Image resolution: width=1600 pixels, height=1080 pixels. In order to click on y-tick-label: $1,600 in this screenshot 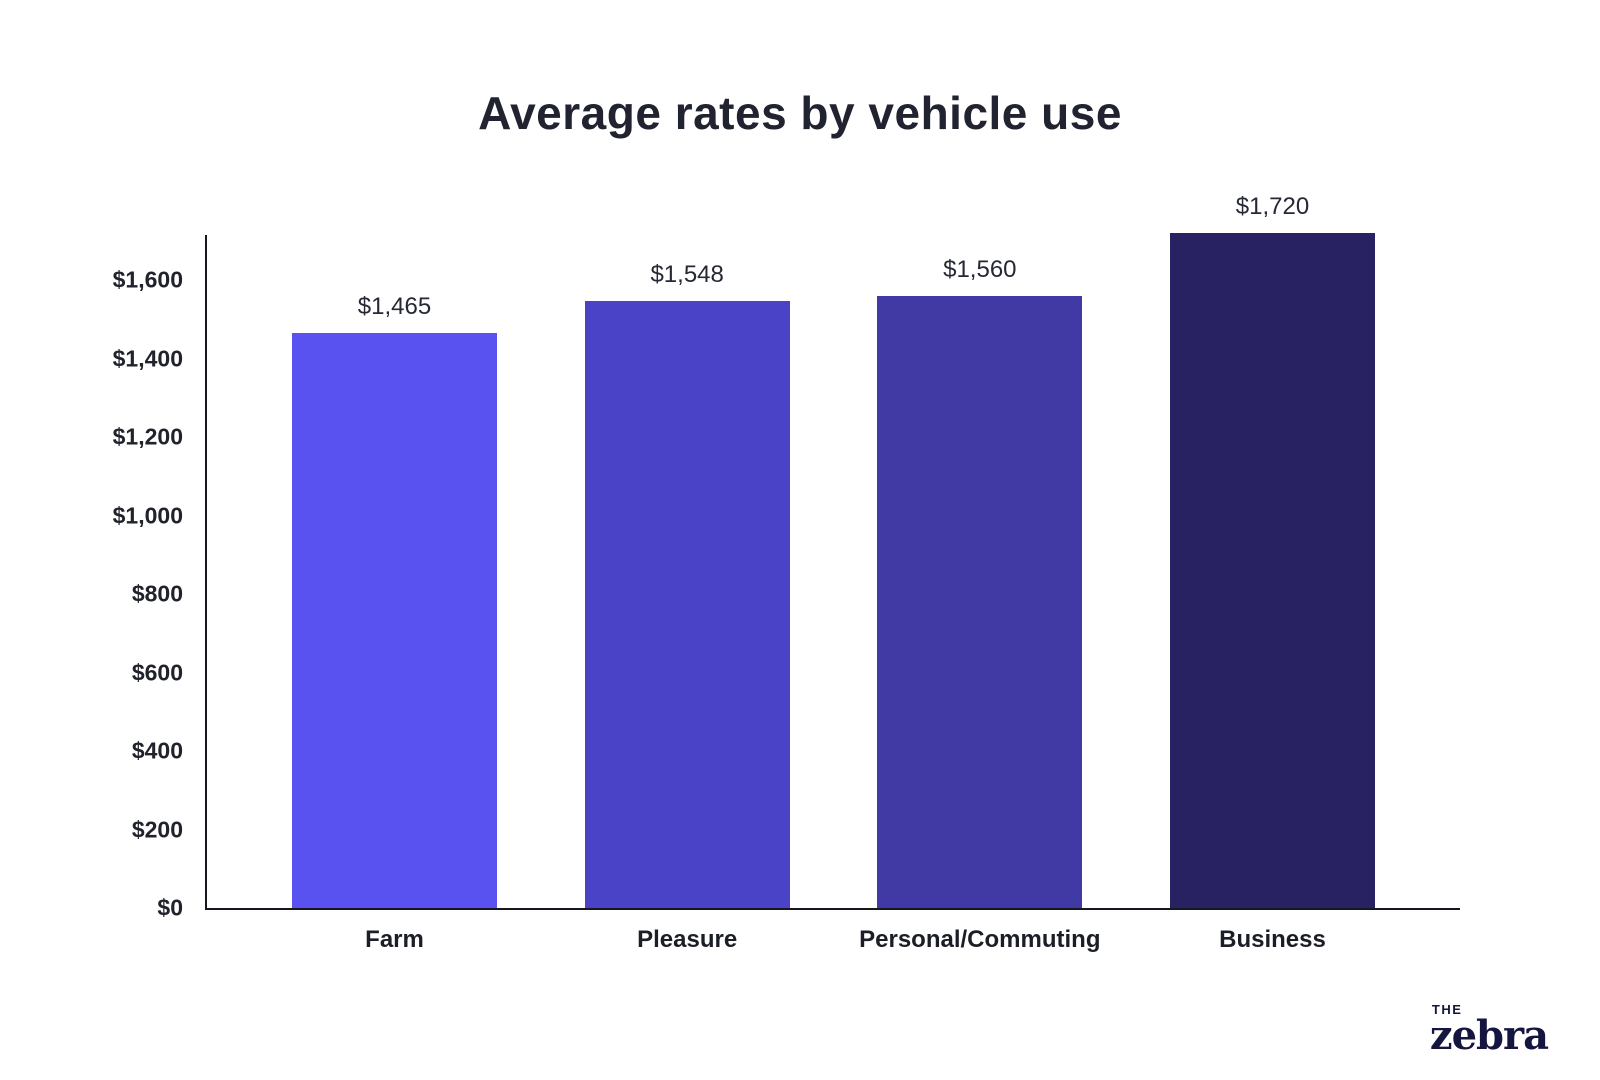, I will do `click(147, 279)`.